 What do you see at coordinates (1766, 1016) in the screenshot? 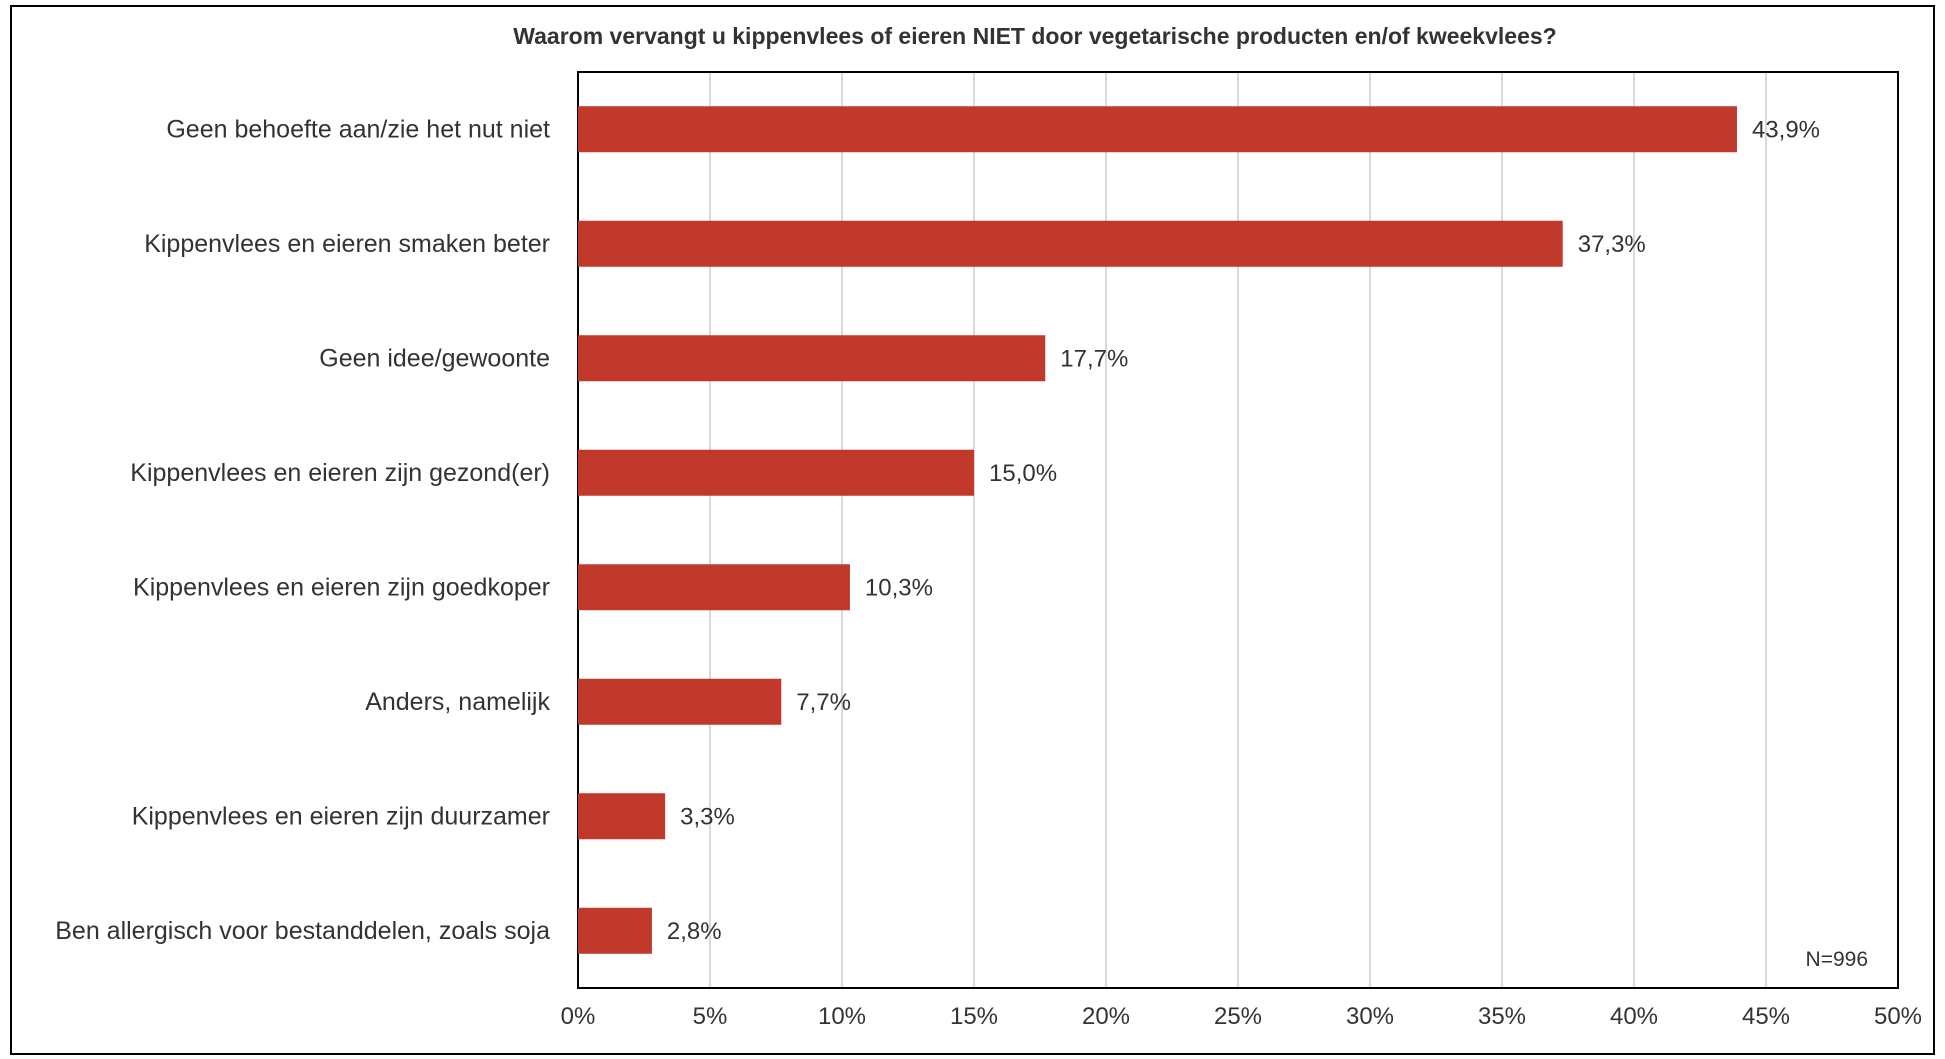
I see `x-tick-label: 45%` at bounding box center [1766, 1016].